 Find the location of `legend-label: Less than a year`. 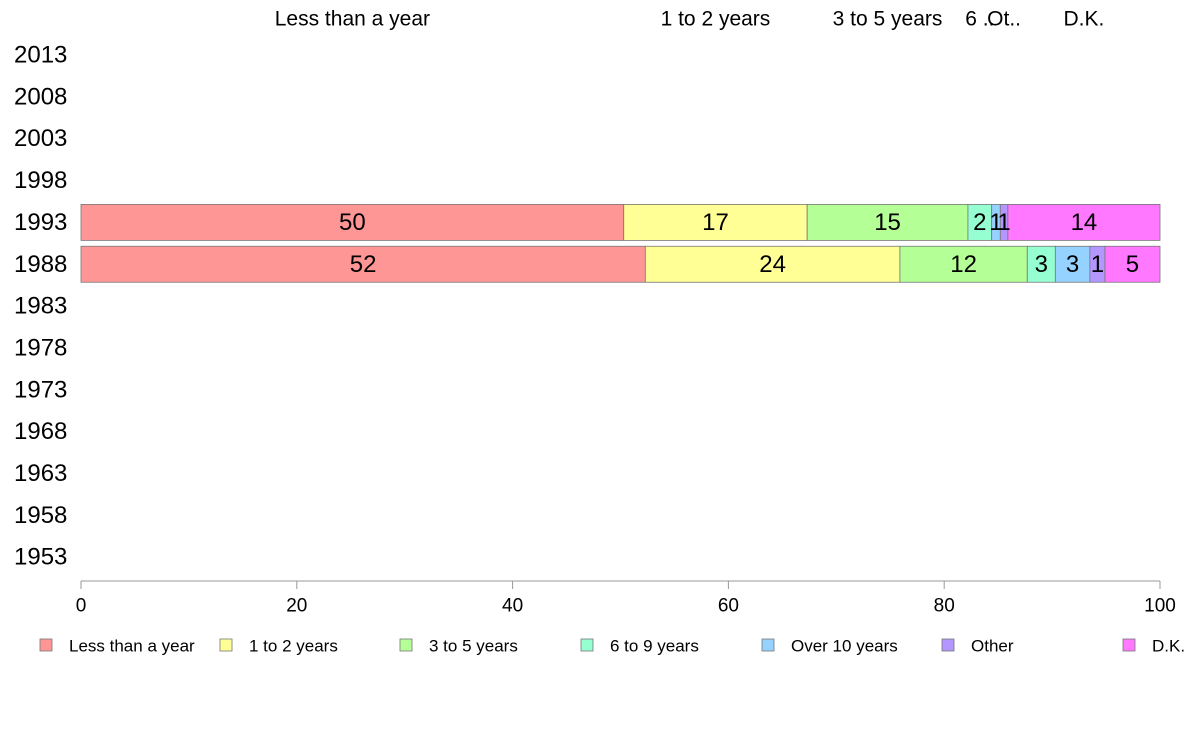

legend-label: Less than a year is located at coordinates (132, 646).